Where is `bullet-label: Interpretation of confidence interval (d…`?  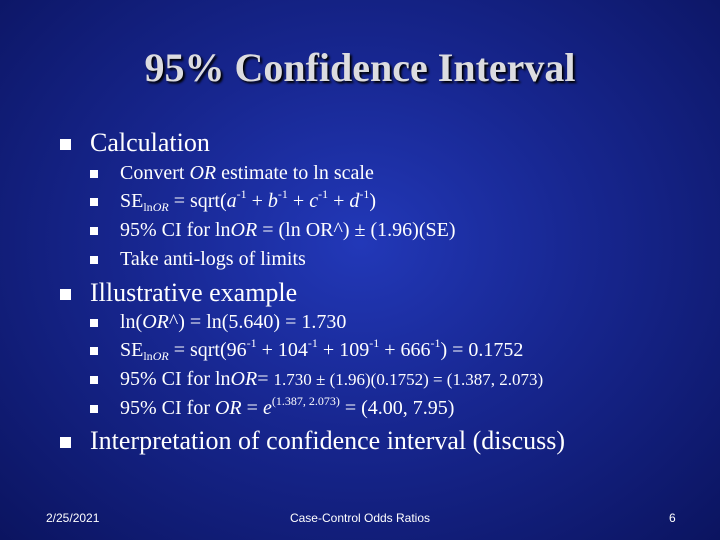
bullet-label: Interpretation of confidence interval (d… is located at coordinates (328, 440).